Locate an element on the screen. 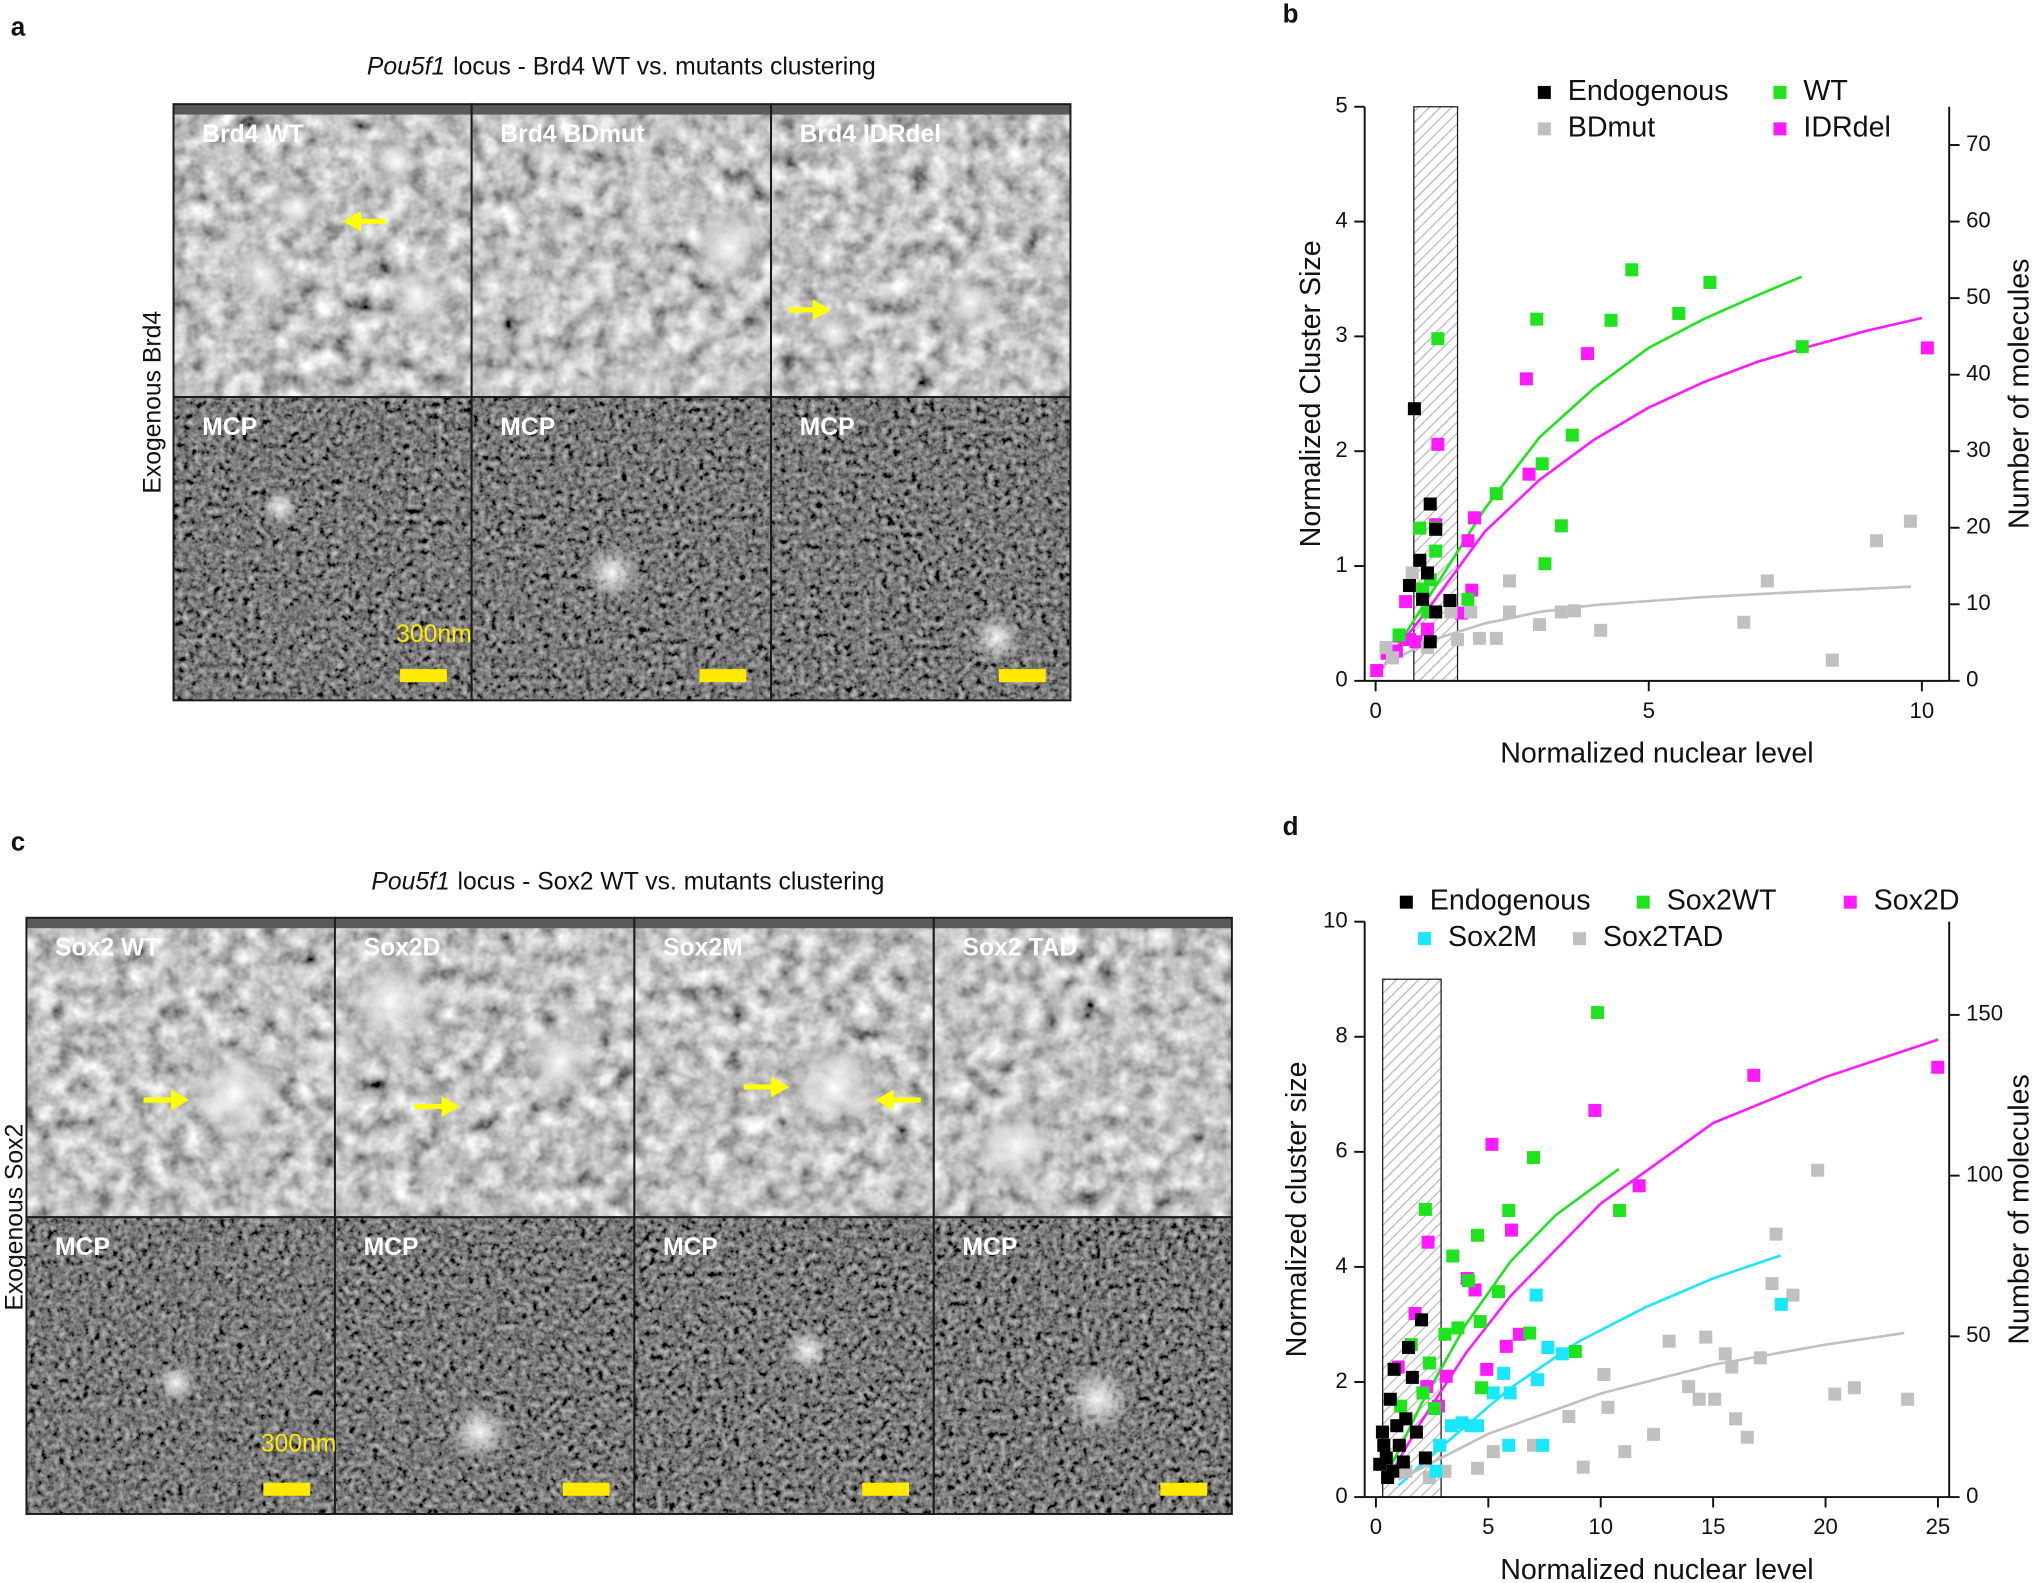 Image resolution: width=2042 pixels, height=1583 pixels. y-tick-label: 10 is located at coordinates (1335, 920).